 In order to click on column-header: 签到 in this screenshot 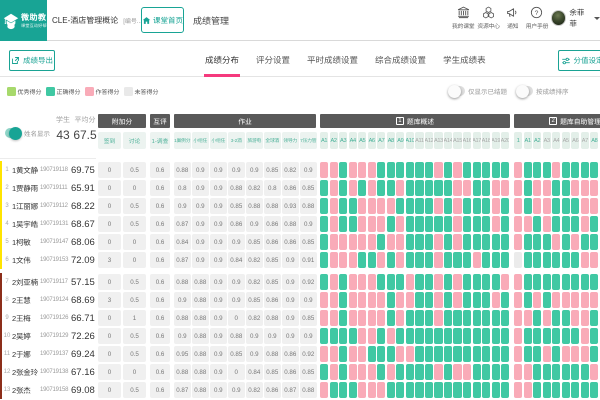, I will do `click(109, 140)`.